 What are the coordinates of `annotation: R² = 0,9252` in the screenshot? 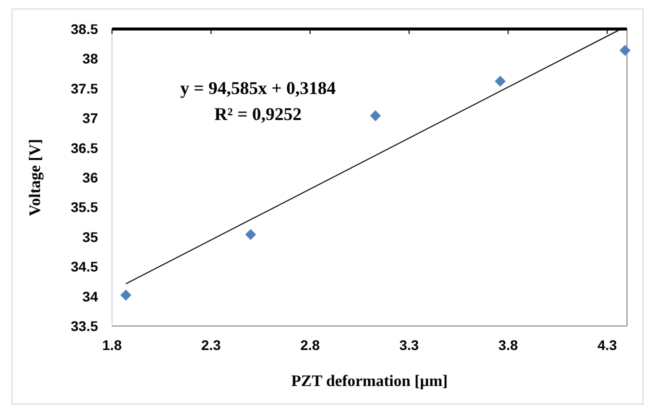 It's located at (258, 114).